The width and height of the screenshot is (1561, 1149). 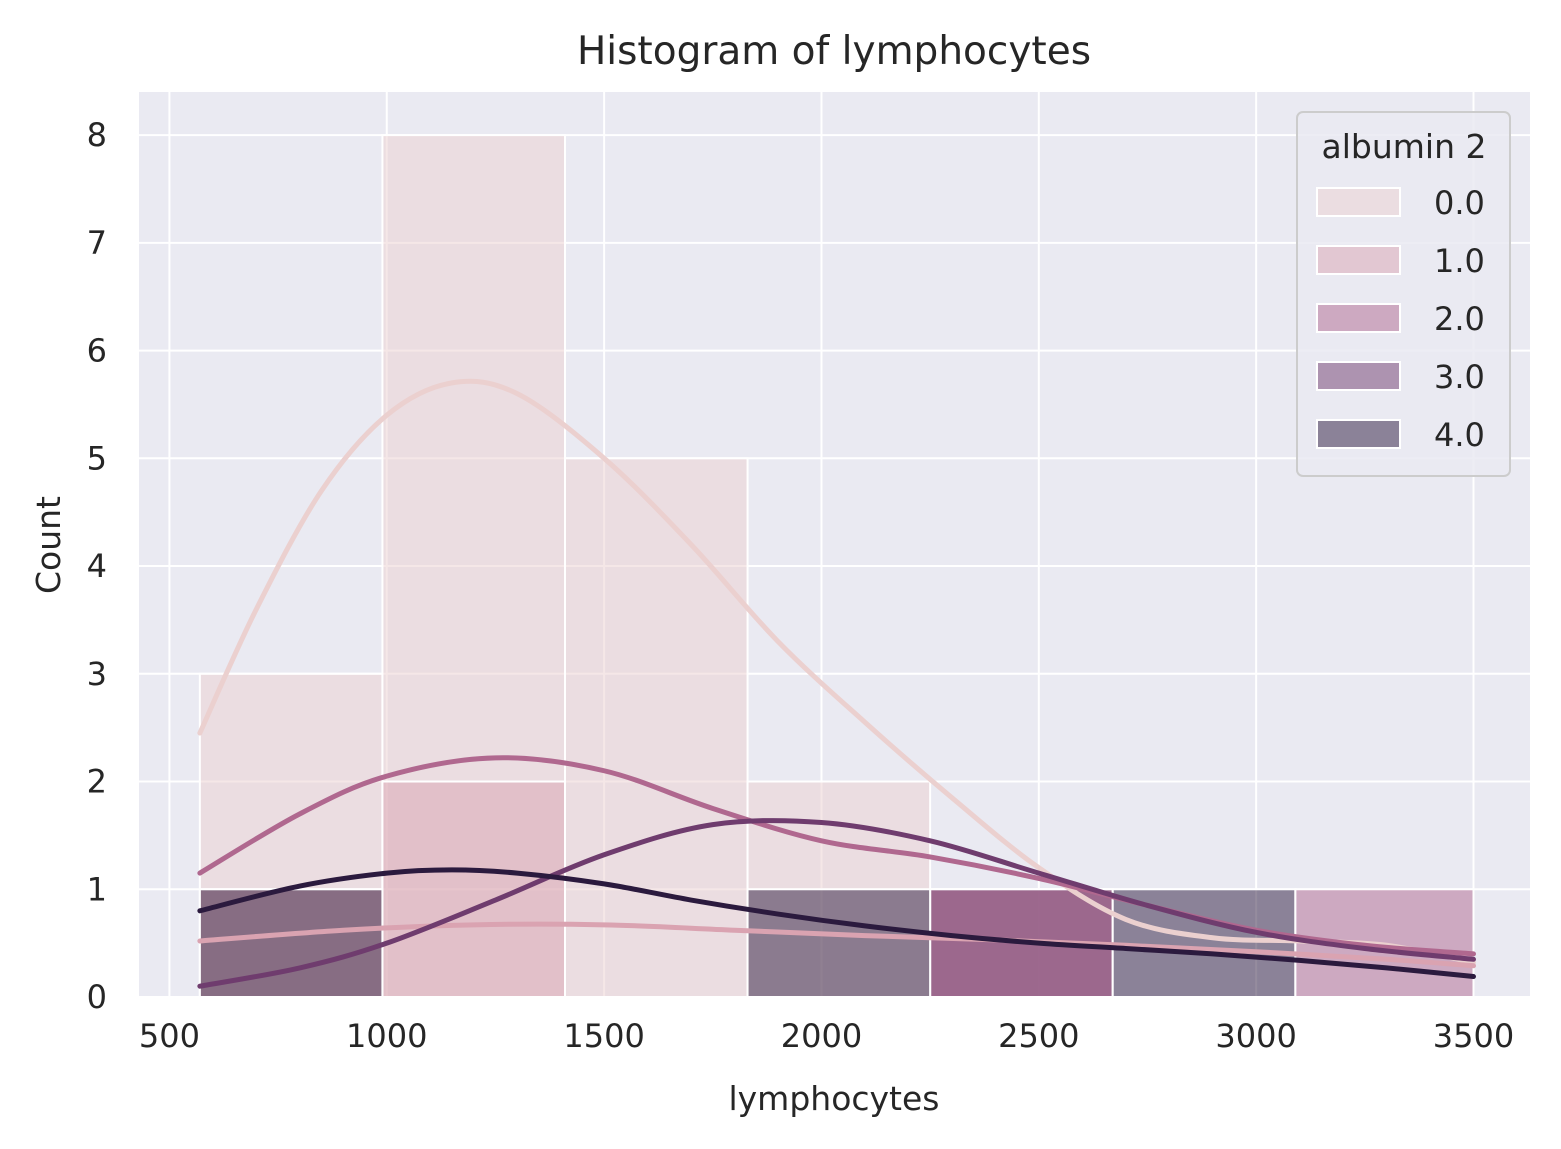 What do you see at coordinates (97, 135) in the screenshot?
I see `y-tick-label: 8` at bounding box center [97, 135].